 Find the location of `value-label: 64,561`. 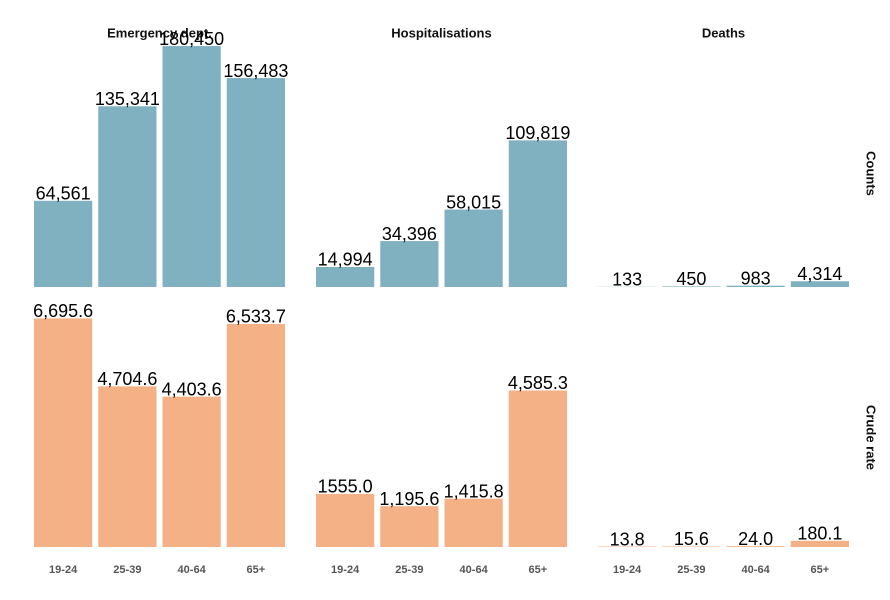

value-label: 64,561 is located at coordinates (63, 194).